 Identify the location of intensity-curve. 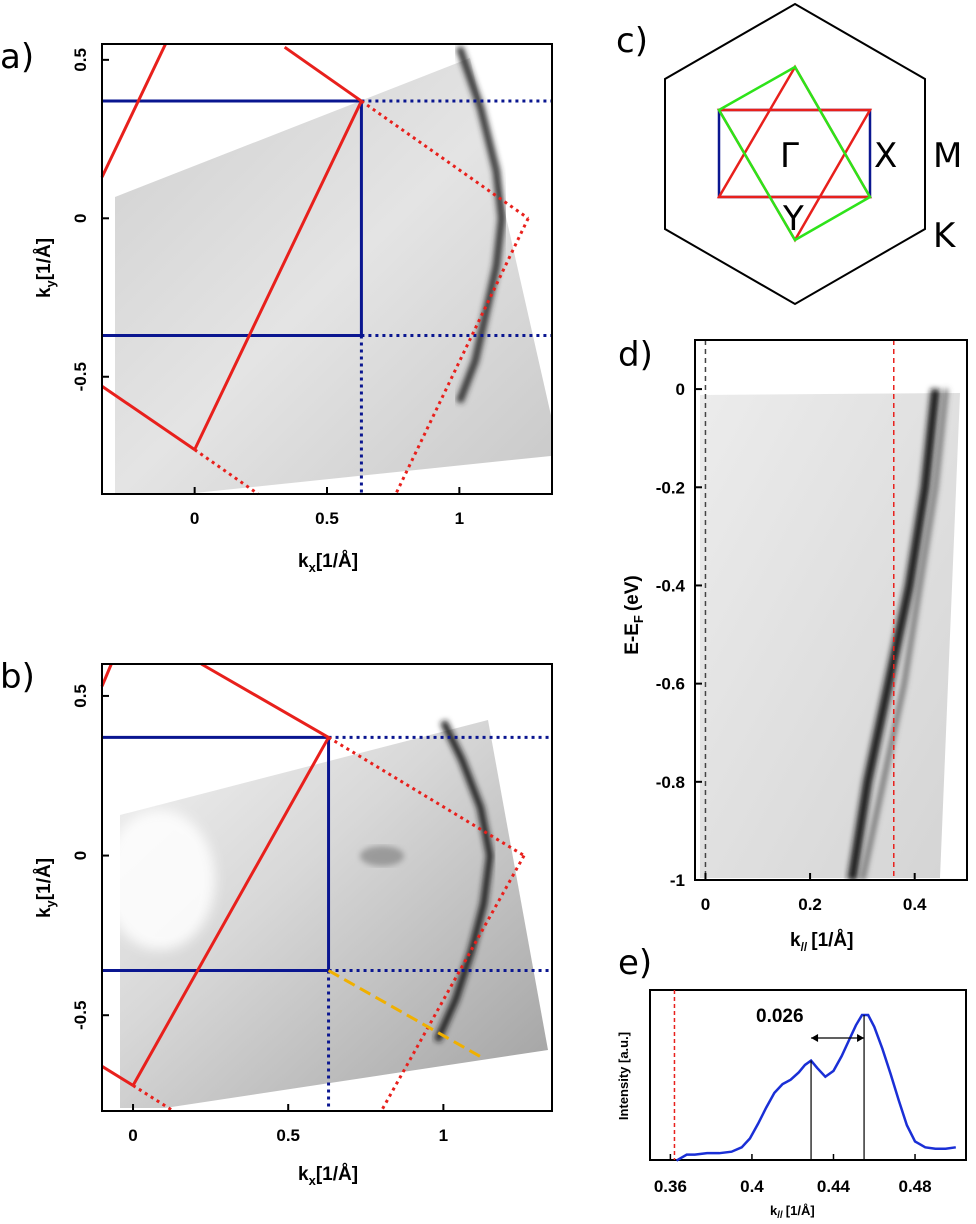
(815, 1087).